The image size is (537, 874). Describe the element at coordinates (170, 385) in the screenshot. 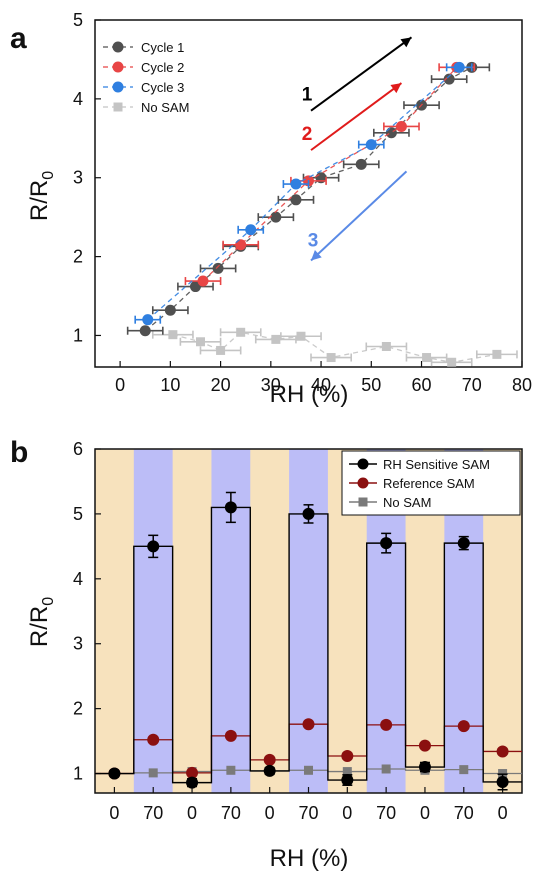

I see `panel-a-x-tick-label: 10` at that location.